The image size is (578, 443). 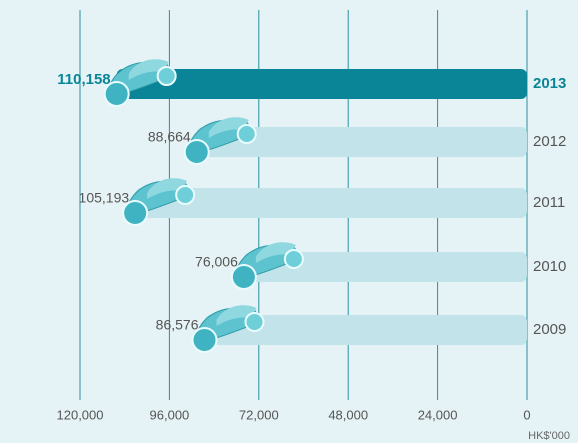 I want to click on x-tick-label: 48,000, so click(x=348, y=414).